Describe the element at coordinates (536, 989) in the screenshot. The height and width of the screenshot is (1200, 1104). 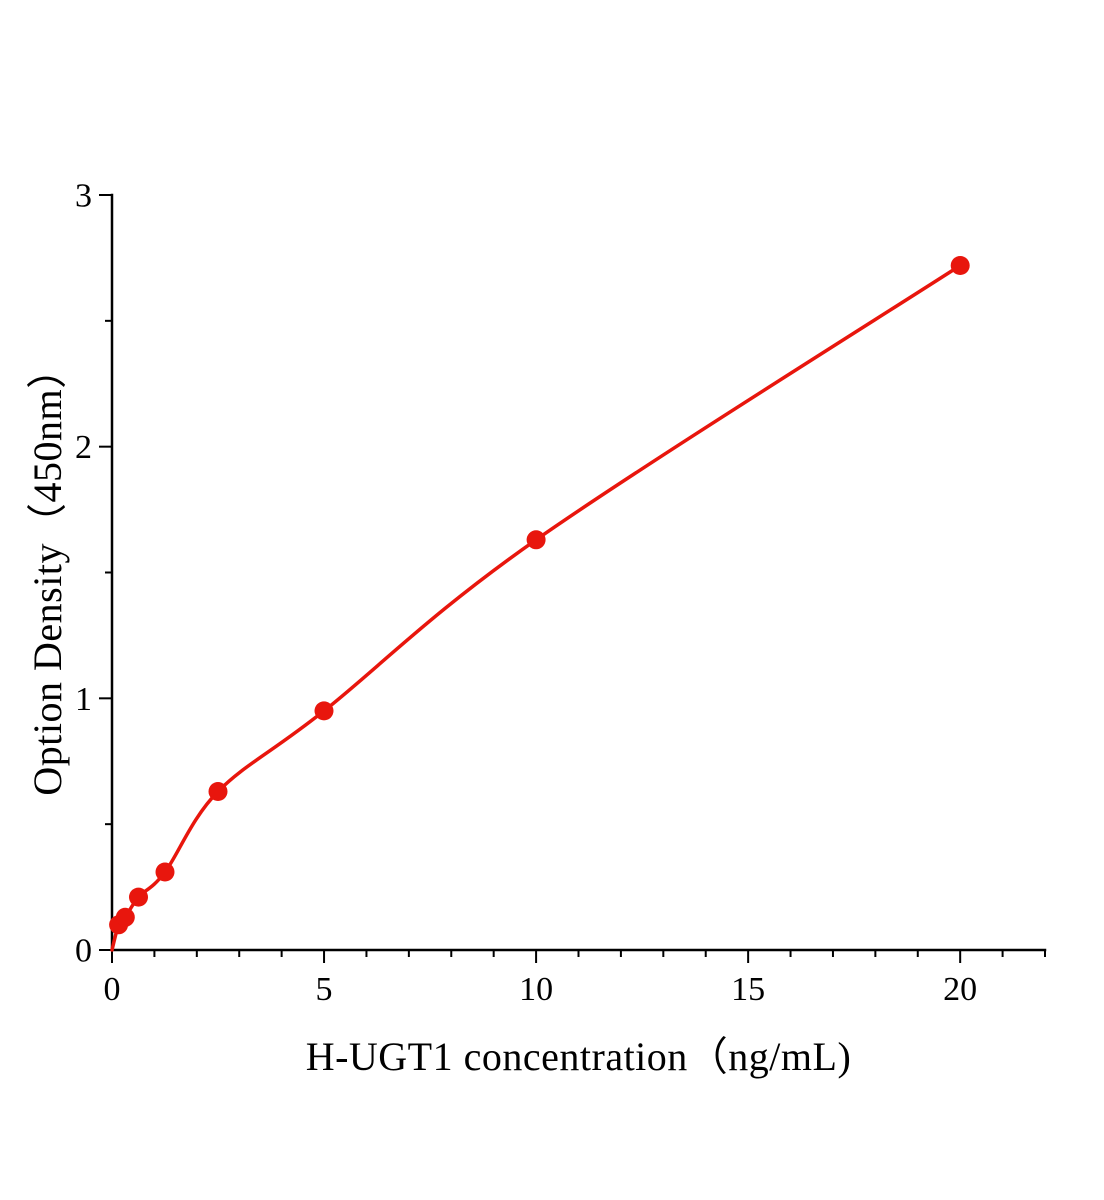
I see `x-tick-label: 10` at that location.